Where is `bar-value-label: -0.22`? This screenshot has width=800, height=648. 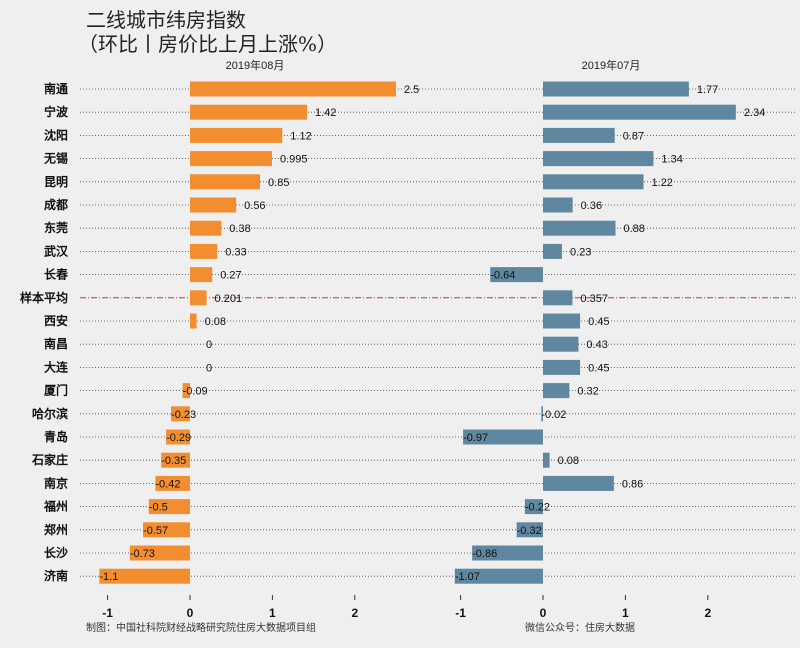
bar-value-label: -0.22 is located at coordinates (537, 508).